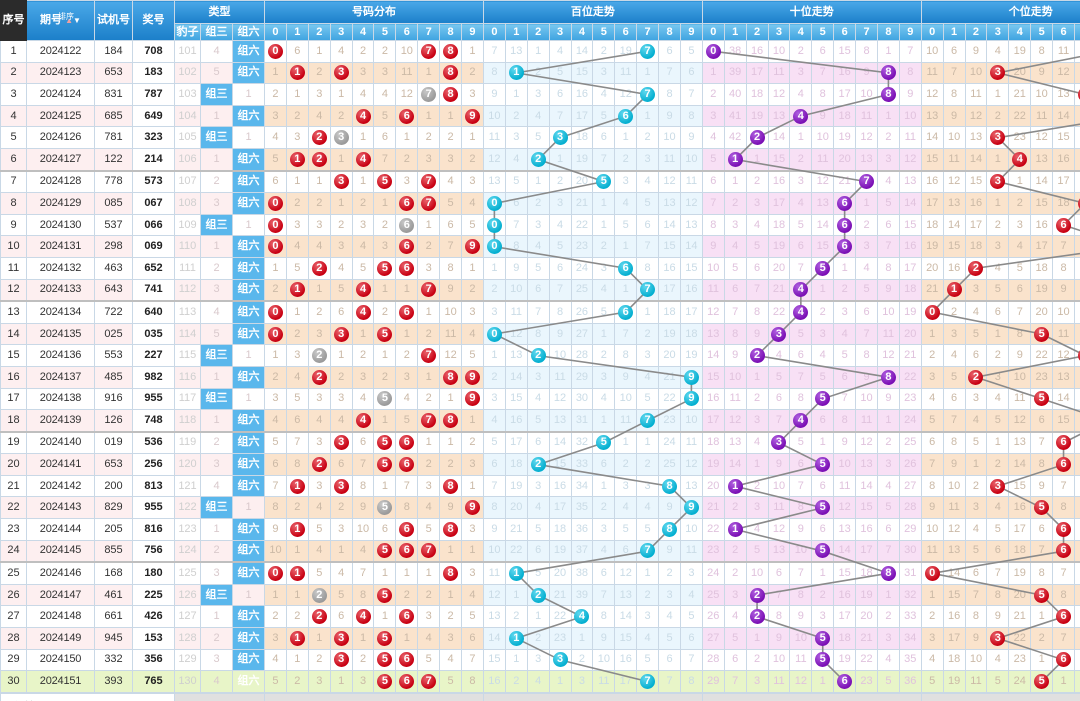  What do you see at coordinates (60, 681) in the screenshot?
I see `cell-issue: 2024151` at bounding box center [60, 681].